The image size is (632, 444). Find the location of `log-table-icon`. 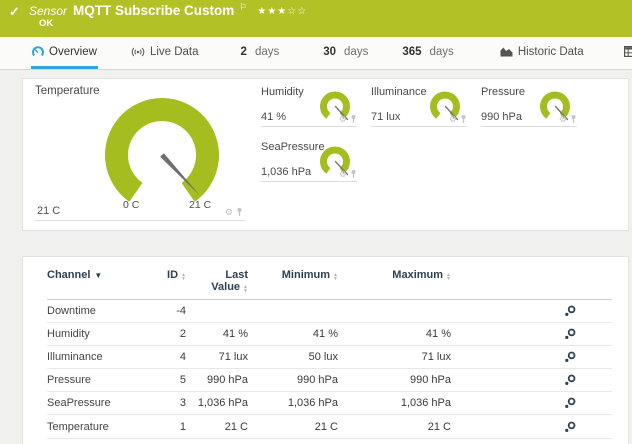

log-table-icon is located at coordinates (627, 51).